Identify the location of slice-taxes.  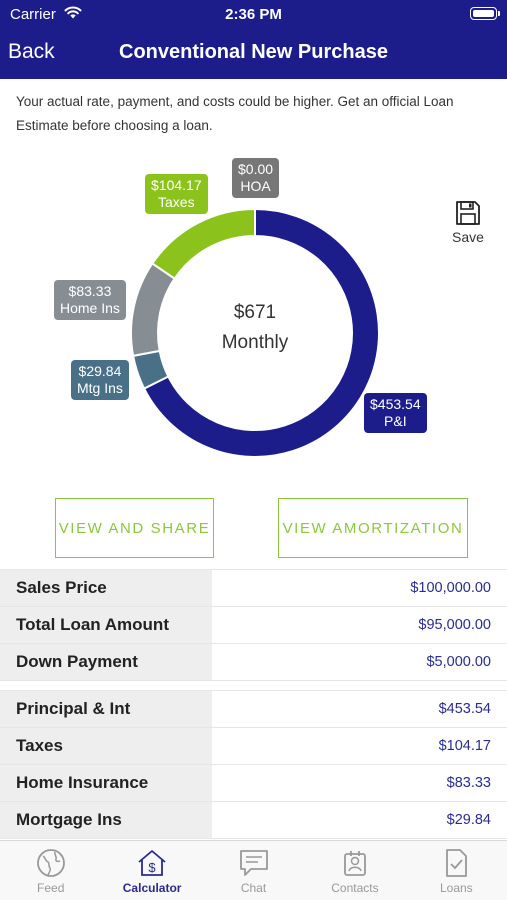
(203, 244).